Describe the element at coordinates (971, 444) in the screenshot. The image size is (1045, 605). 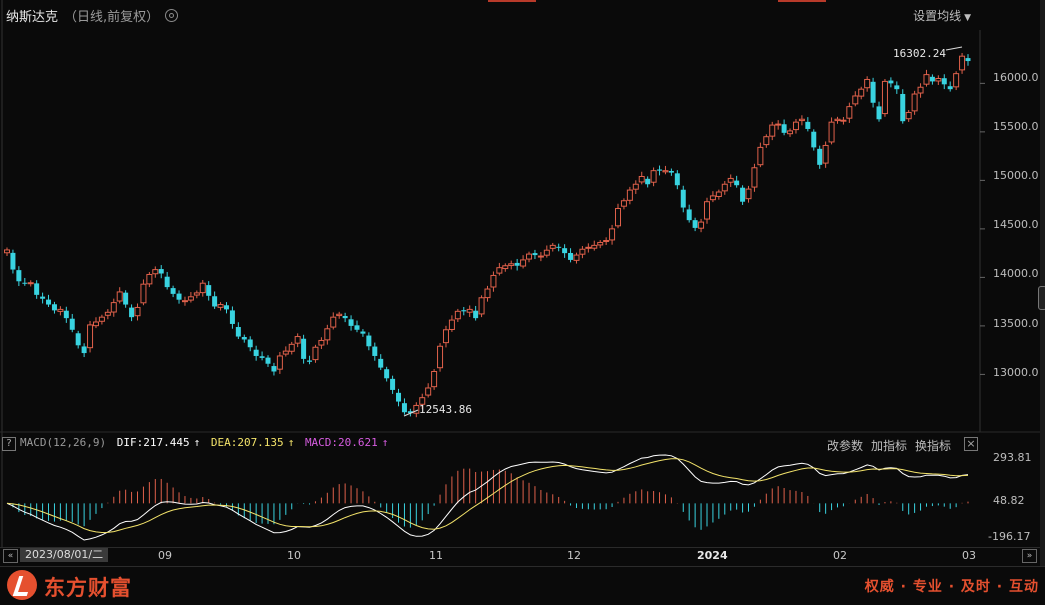
I see `close-icon: ×` at that location.